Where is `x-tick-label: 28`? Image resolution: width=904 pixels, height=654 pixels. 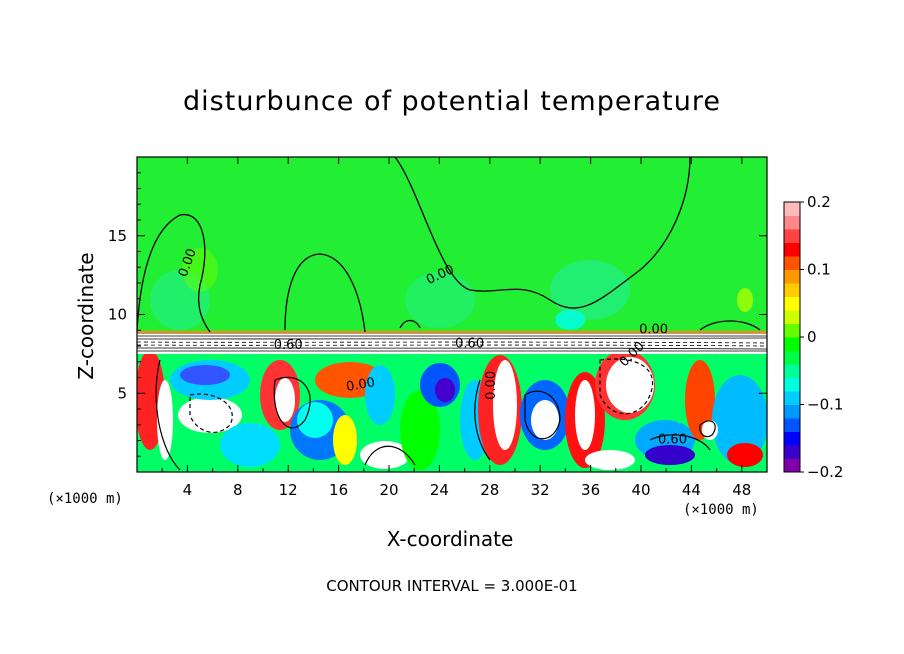
x-tick-label: 28 is located at coordinates (489, 490).